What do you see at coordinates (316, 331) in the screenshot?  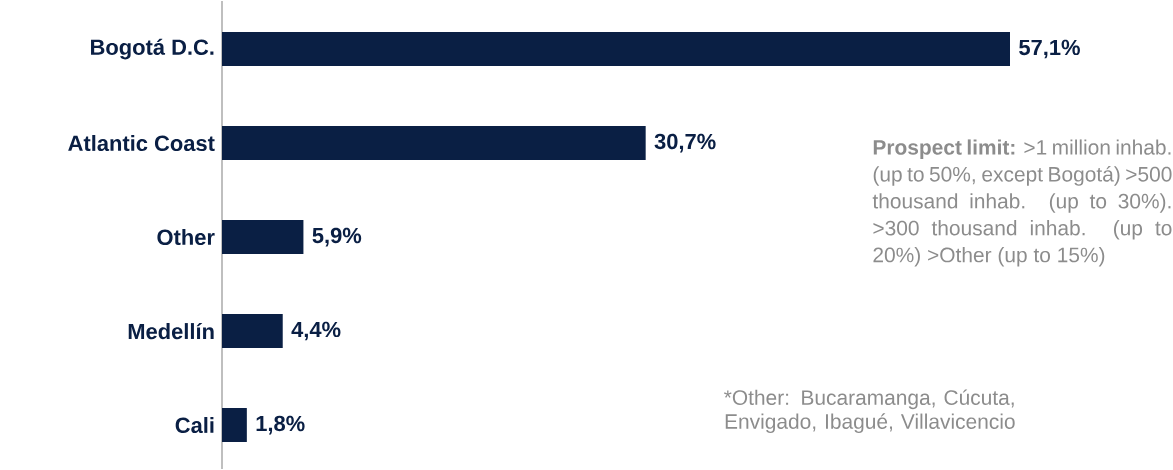 I see `data-label: 4,4%` at bounding box center [316, 331].